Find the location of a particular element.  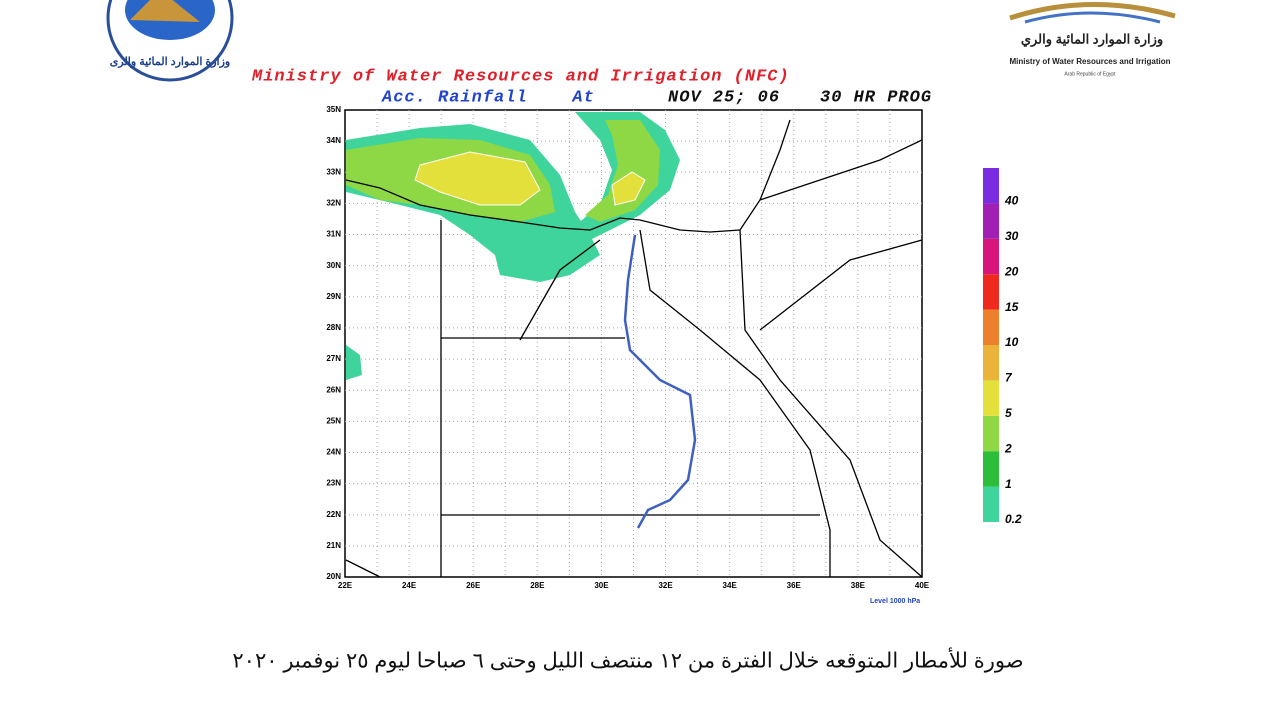

lon-label: 28E is located at coordinates (537, 585).